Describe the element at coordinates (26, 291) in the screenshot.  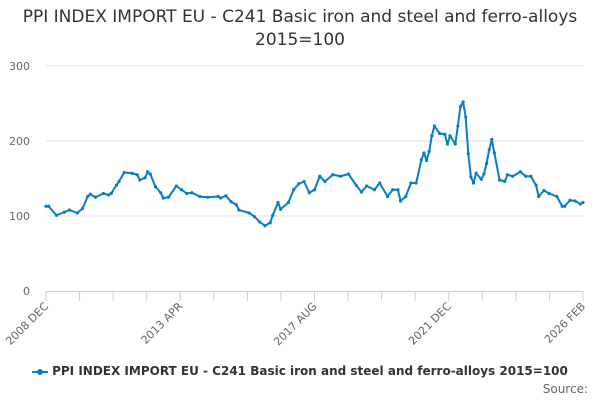
I see `y-tick-label: 0` at that location.